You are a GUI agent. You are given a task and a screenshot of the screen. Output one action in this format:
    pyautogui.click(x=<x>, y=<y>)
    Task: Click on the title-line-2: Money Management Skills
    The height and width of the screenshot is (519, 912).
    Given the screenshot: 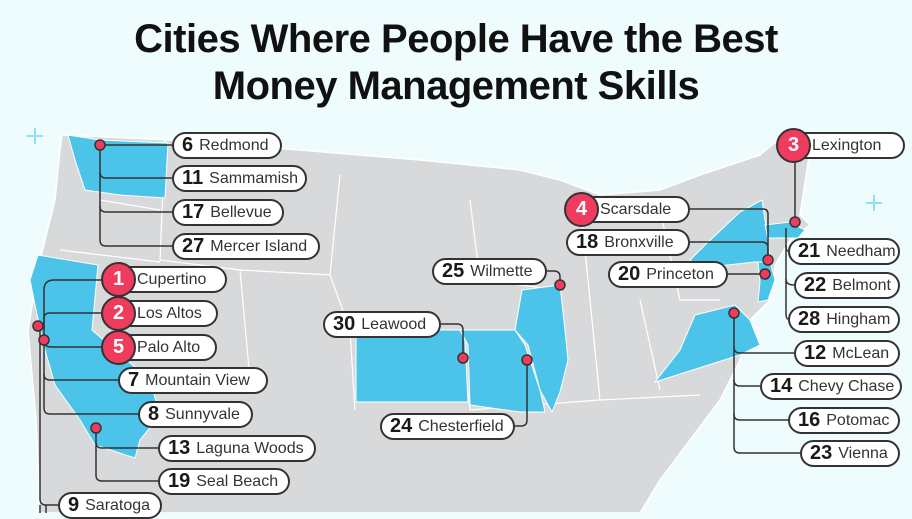 What is the action you would take?
    pyautogui.click(x=456, y=86)
    